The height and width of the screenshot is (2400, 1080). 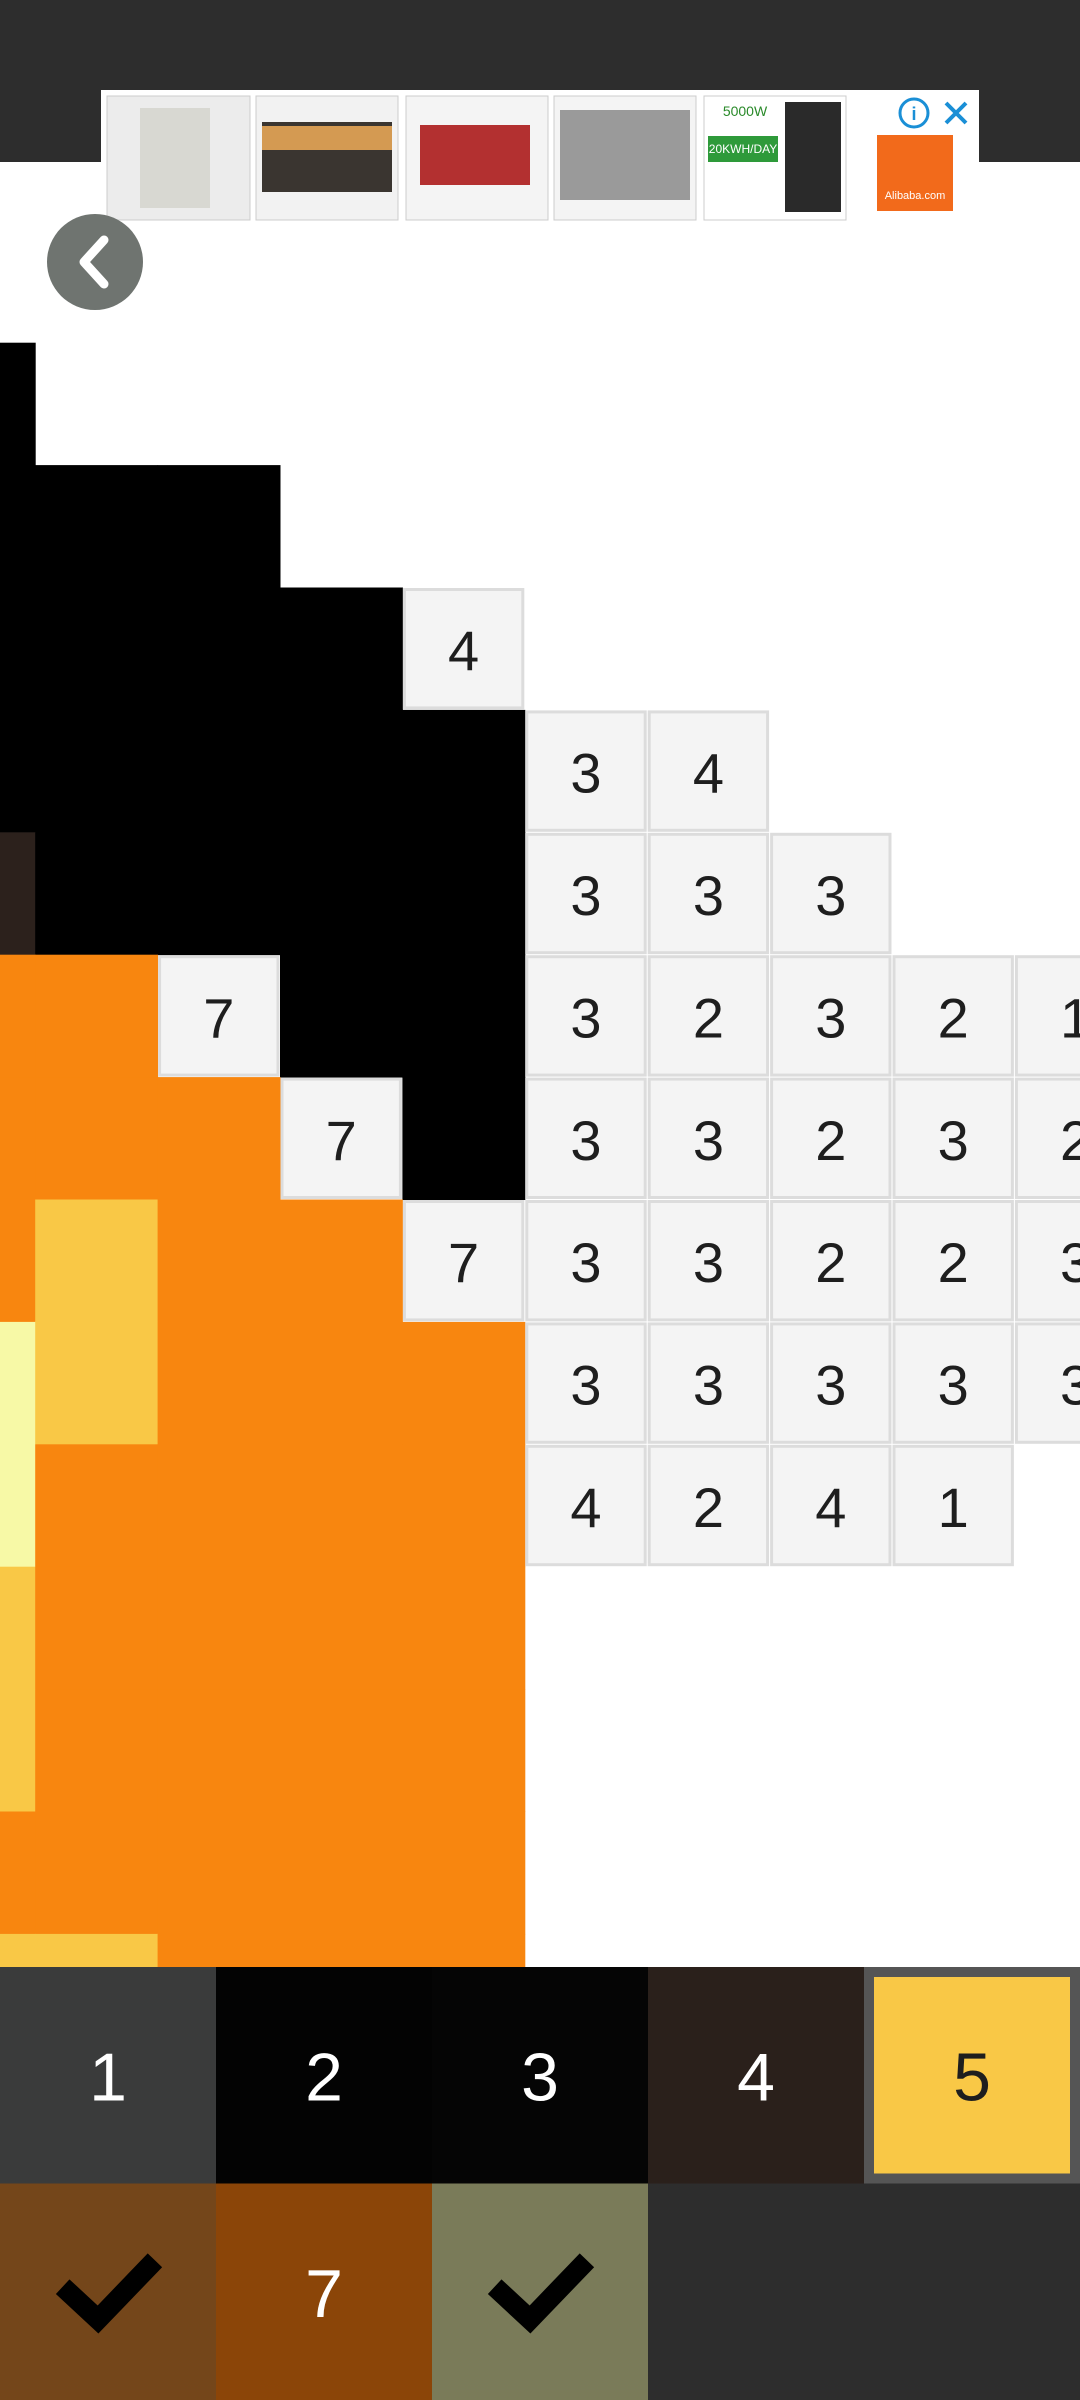 I want to click on palette-number: 1, so click(x=108, y=2077).